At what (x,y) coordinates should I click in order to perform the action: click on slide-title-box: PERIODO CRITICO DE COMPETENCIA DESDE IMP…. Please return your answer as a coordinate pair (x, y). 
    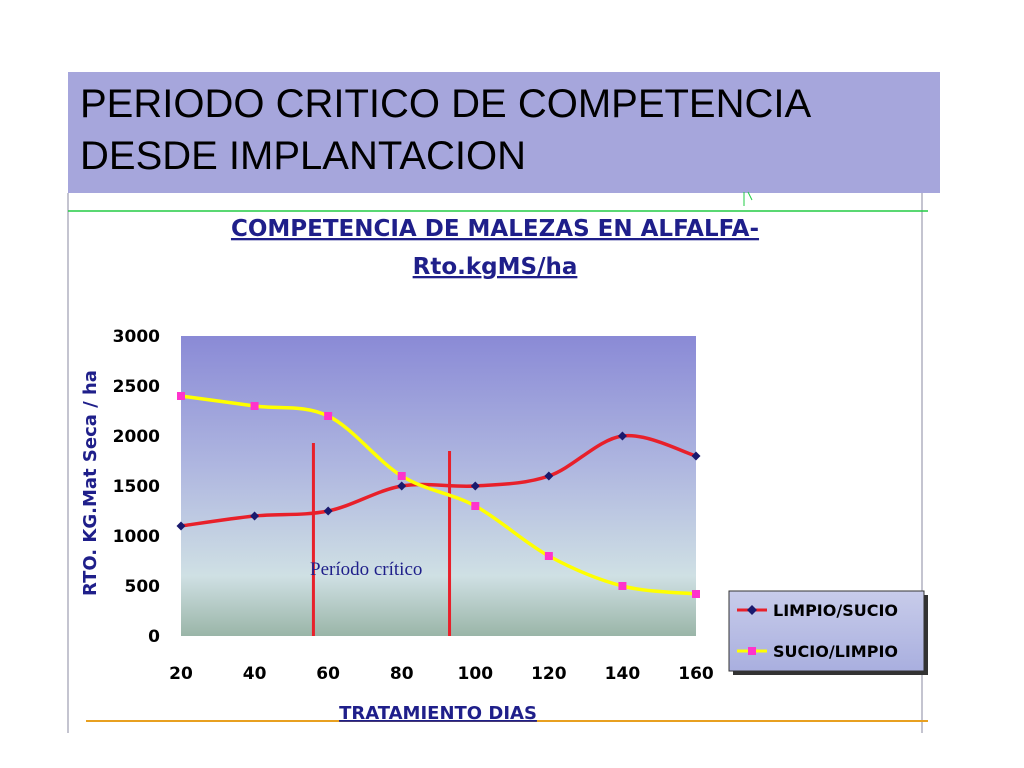
    Looking at the image, I should click on (504, 132).